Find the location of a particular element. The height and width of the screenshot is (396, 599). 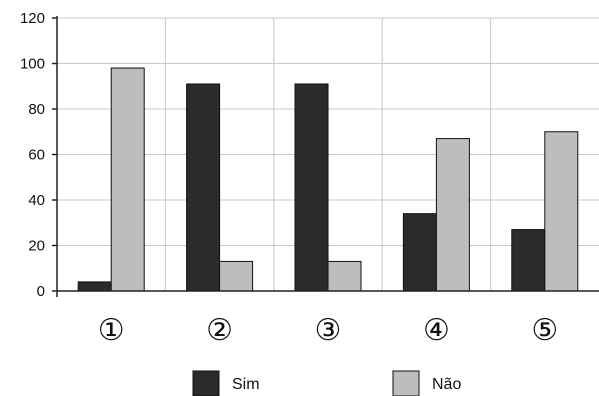

y-axis-ticks: 0 20 40 60 80 100 120 is located at coordinates (38, 155).